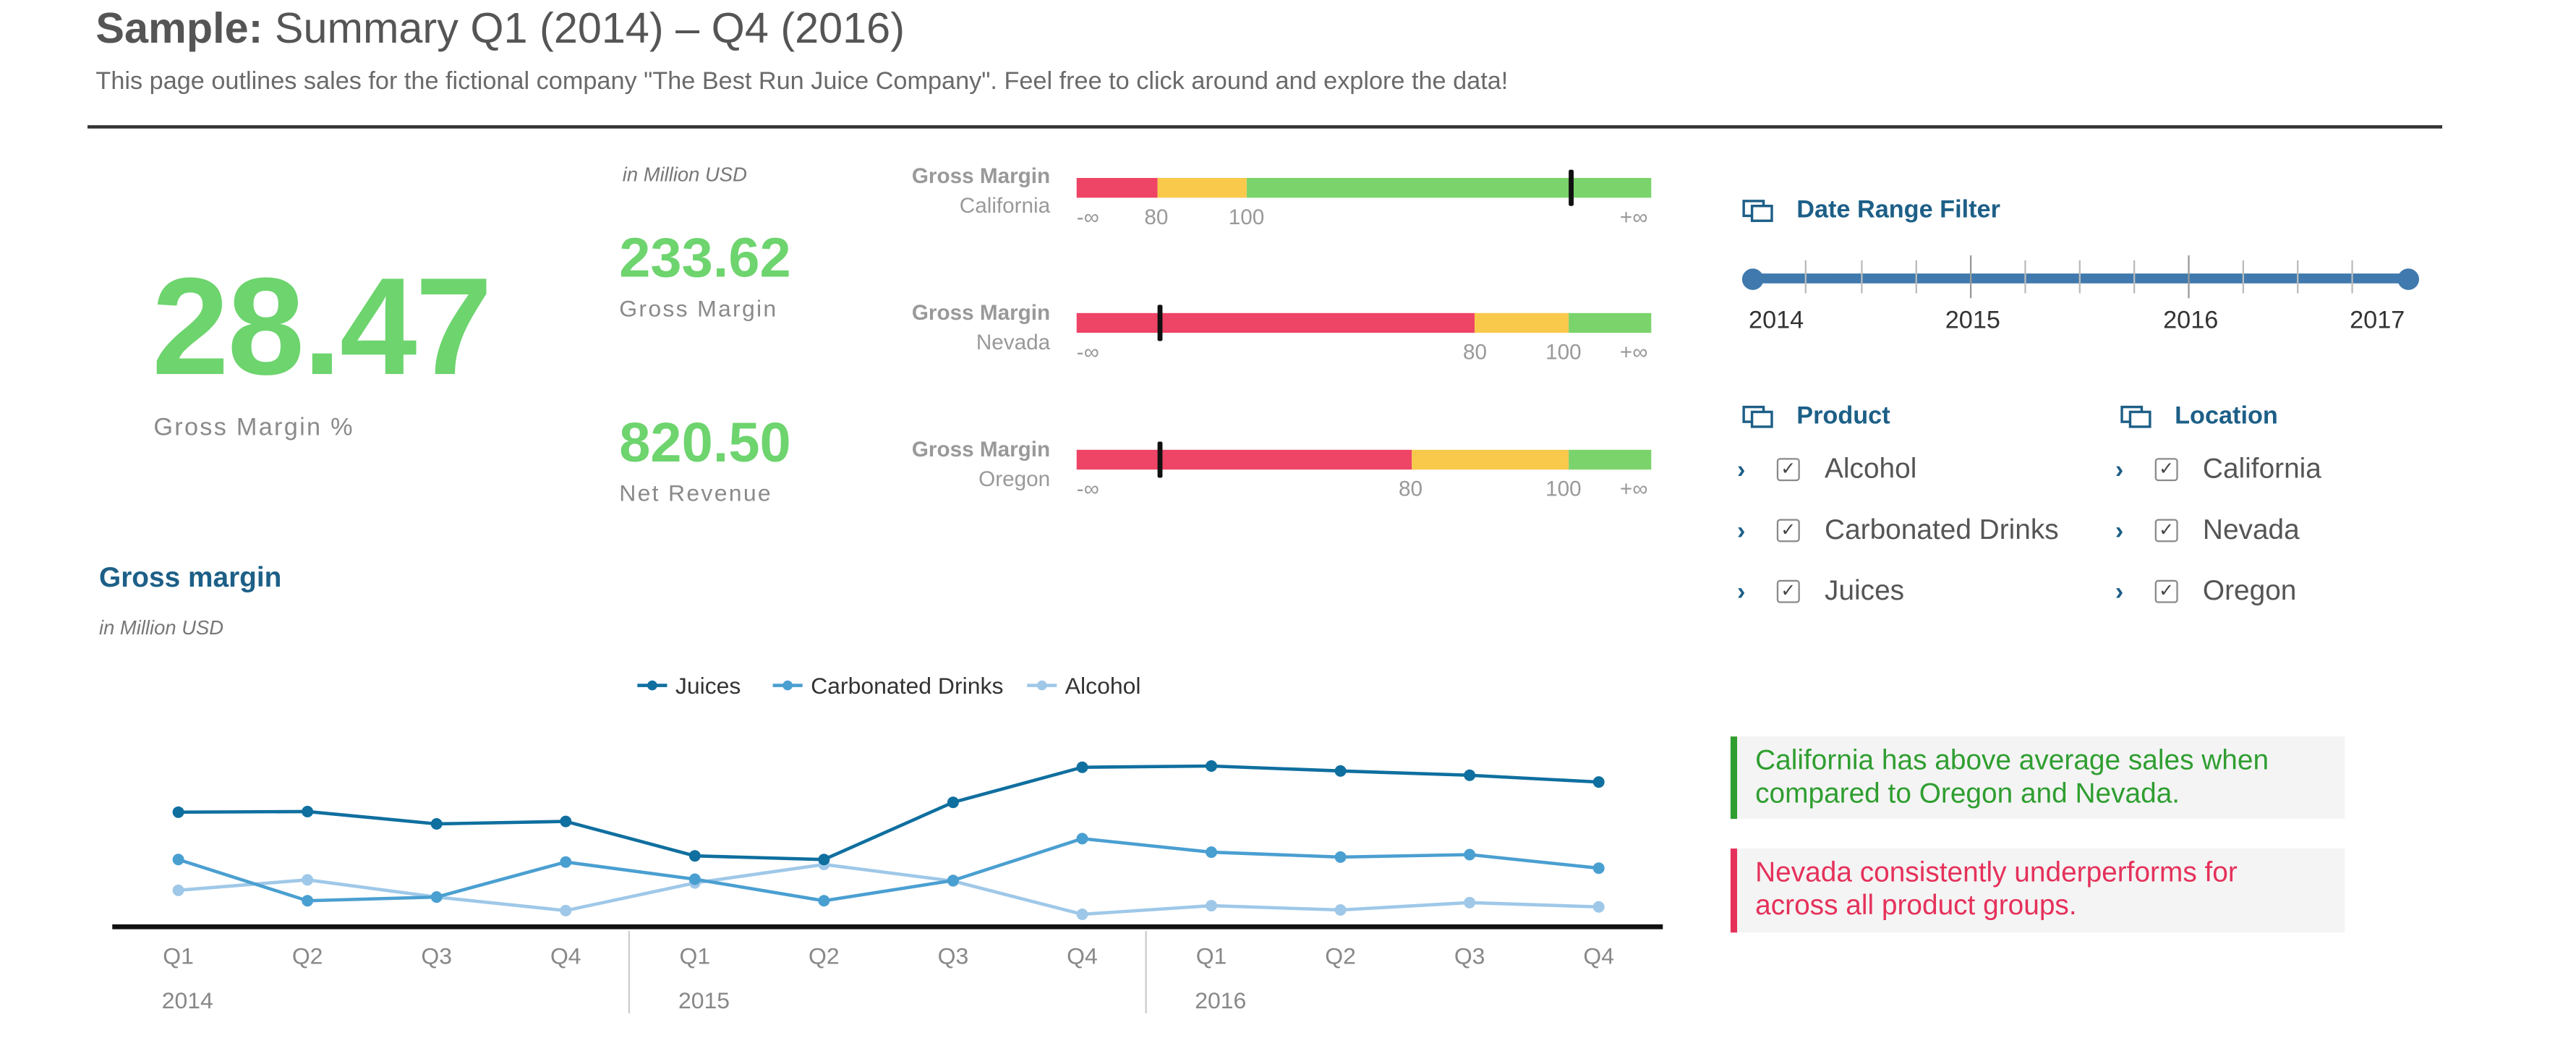 This screenshot has width=2576, height=1038. Describe the element at coordinates (698, 308) in the screenshot. I see `kpi-gross-margin-label: Gross Margin` at that location.